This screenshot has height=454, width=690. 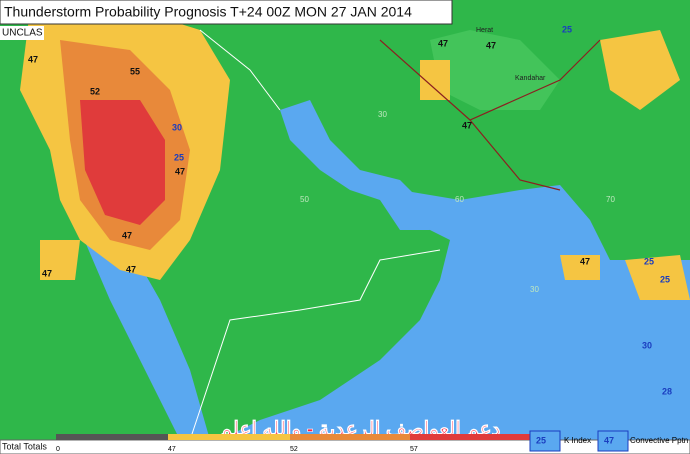 I want to click on grid-label: 60, so click(x=459, y=199).